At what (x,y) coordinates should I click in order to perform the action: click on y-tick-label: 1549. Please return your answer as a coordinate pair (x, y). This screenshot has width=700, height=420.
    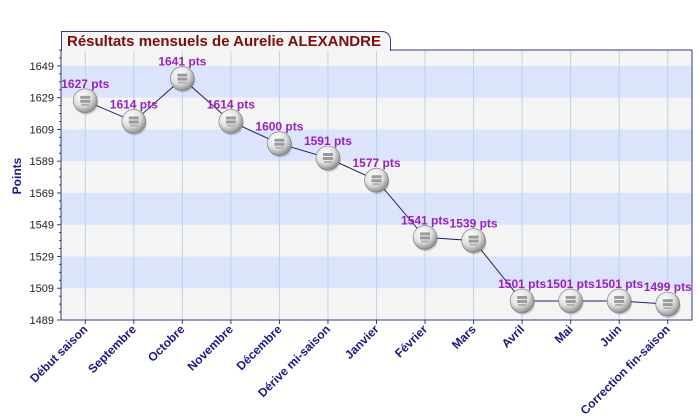
    Looking at the image, I should click on (42, 226).